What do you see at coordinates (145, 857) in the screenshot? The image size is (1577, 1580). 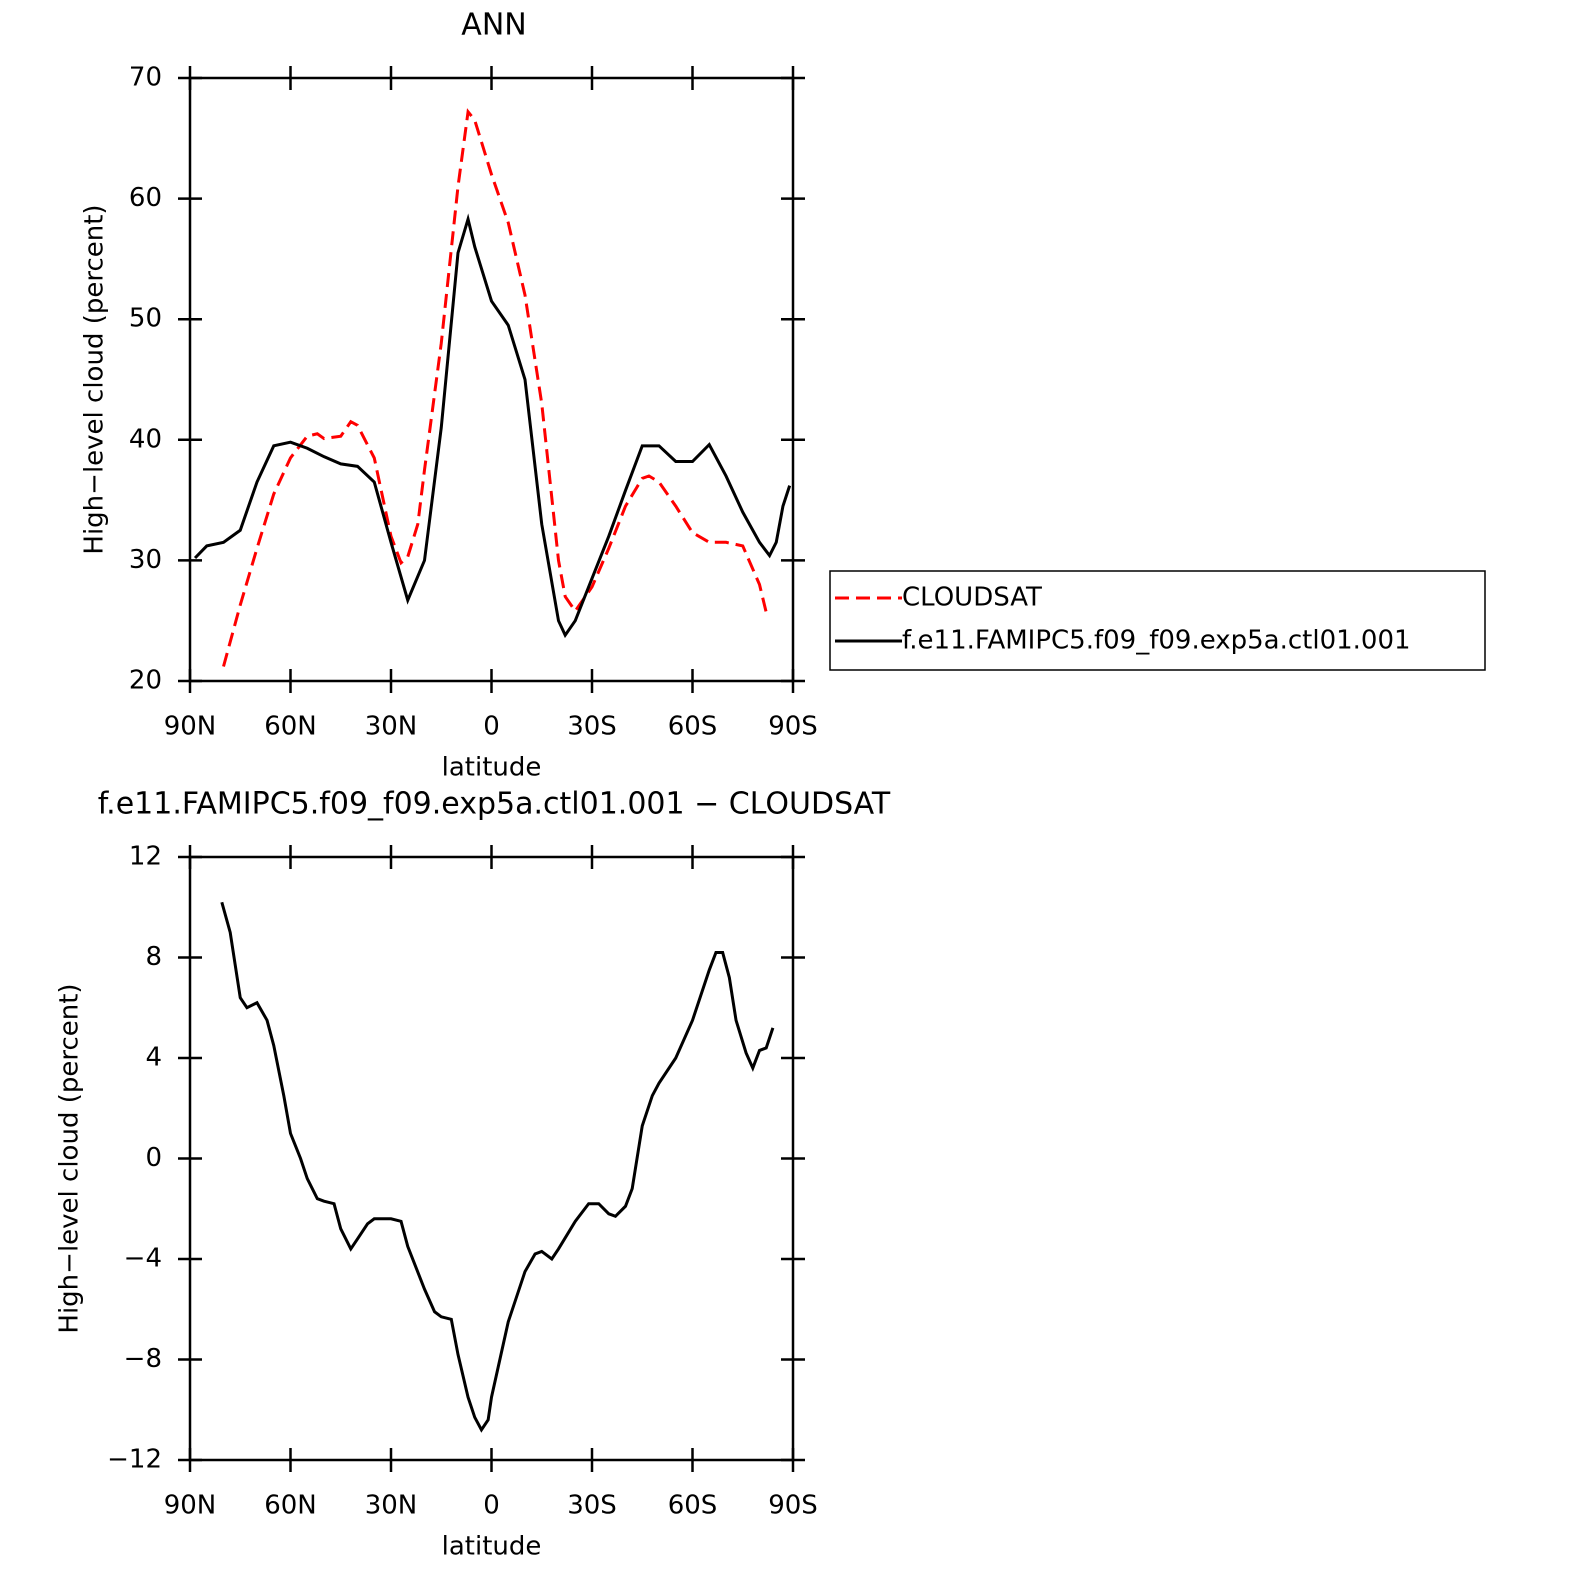 I see `y-tick-label: 12` at bounding box center [145, 857].